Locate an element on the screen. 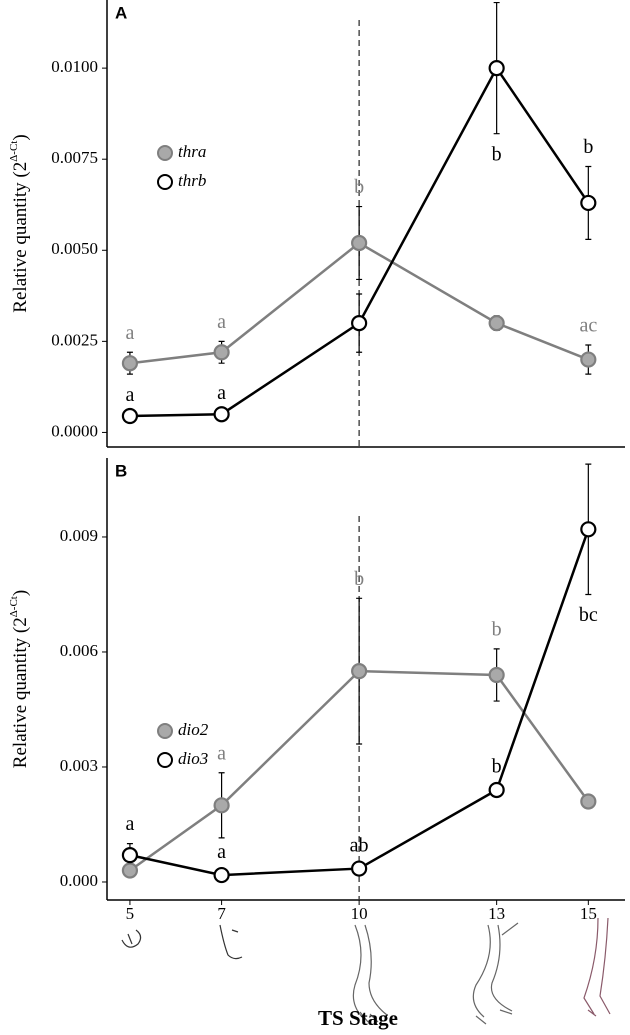 Image resolution: width=630 pixels, height=1035 pixels. y-tick-label: 0.006 is located at coordinates (79, 650).